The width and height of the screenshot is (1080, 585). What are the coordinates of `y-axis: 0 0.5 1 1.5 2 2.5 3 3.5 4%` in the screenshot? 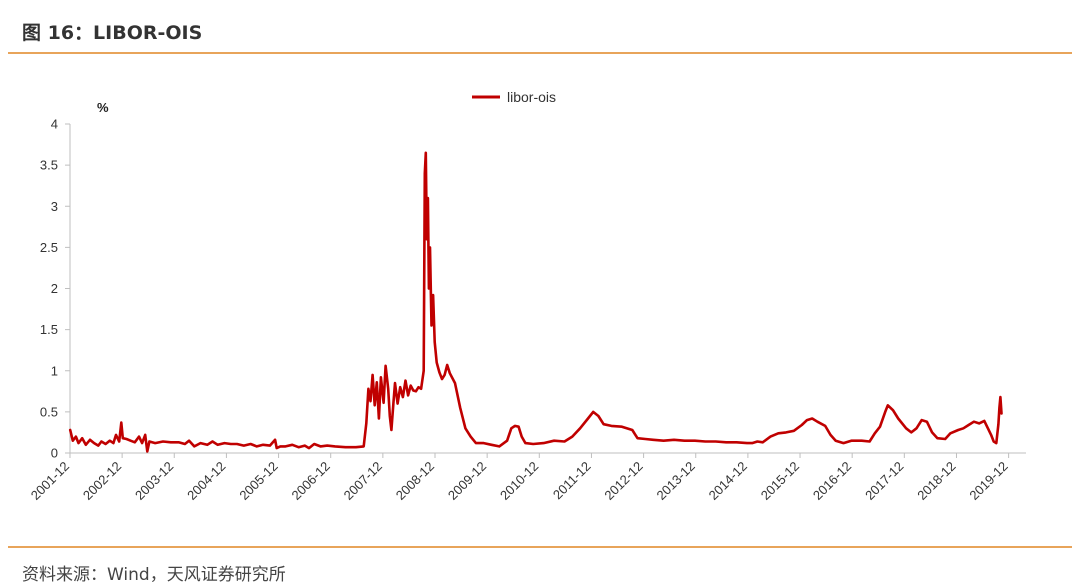 It's located at (74, 280).